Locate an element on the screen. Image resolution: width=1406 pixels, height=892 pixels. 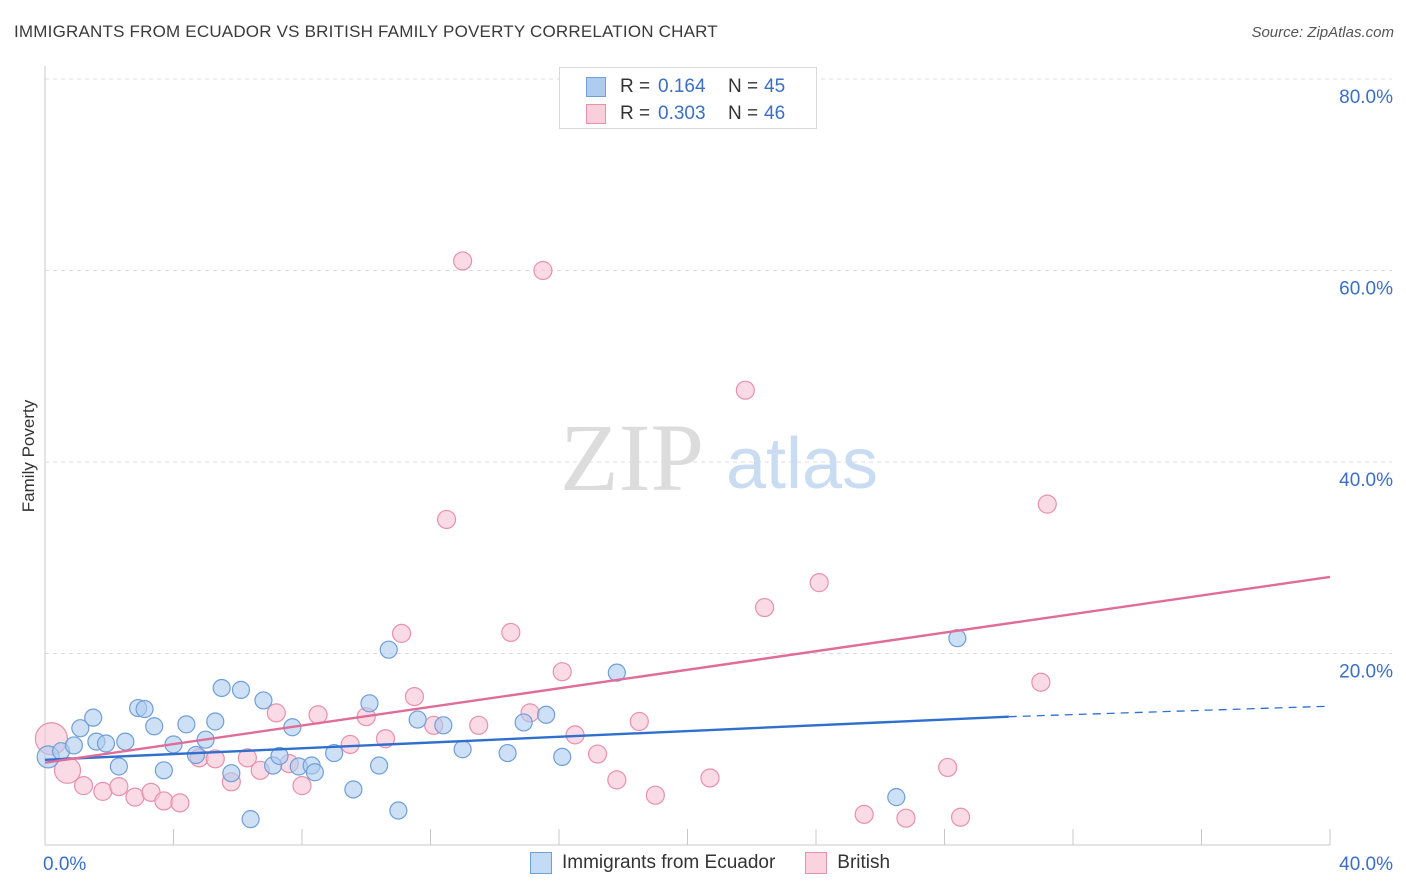
ecuador-trend-line is located at coordinates (526, 738).